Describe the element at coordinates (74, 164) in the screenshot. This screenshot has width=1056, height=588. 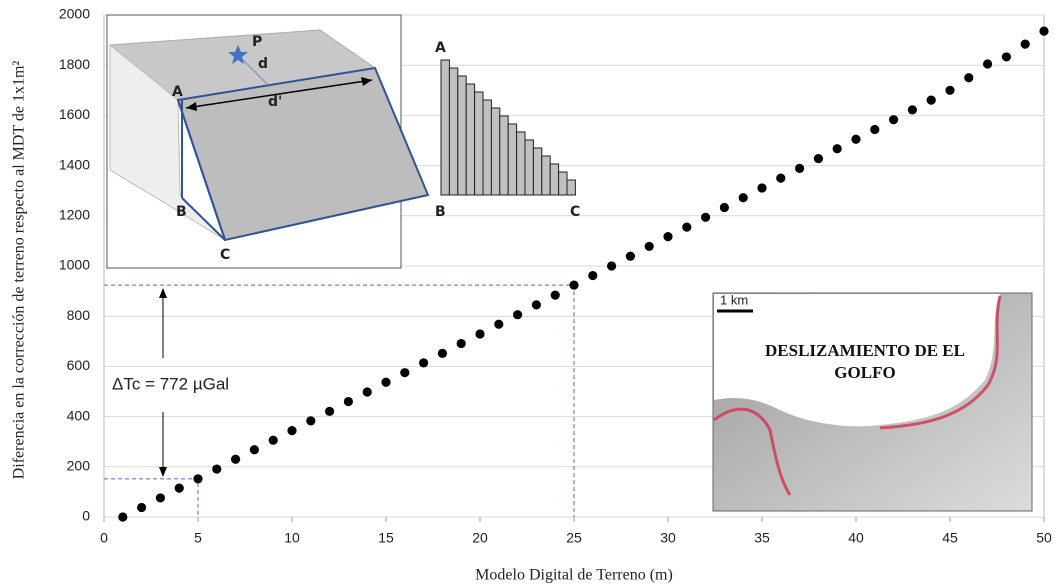
I see `y-tick-label: 1400` at that location.